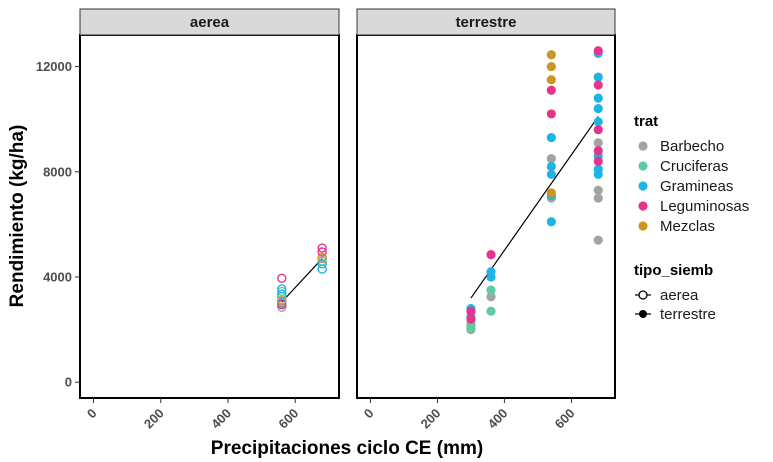 The height and width of the screenshot is (462, 773). Describe the element at coordinates (643, 206) in the screenshot. I see `legend-key-leguminosas` at that location.